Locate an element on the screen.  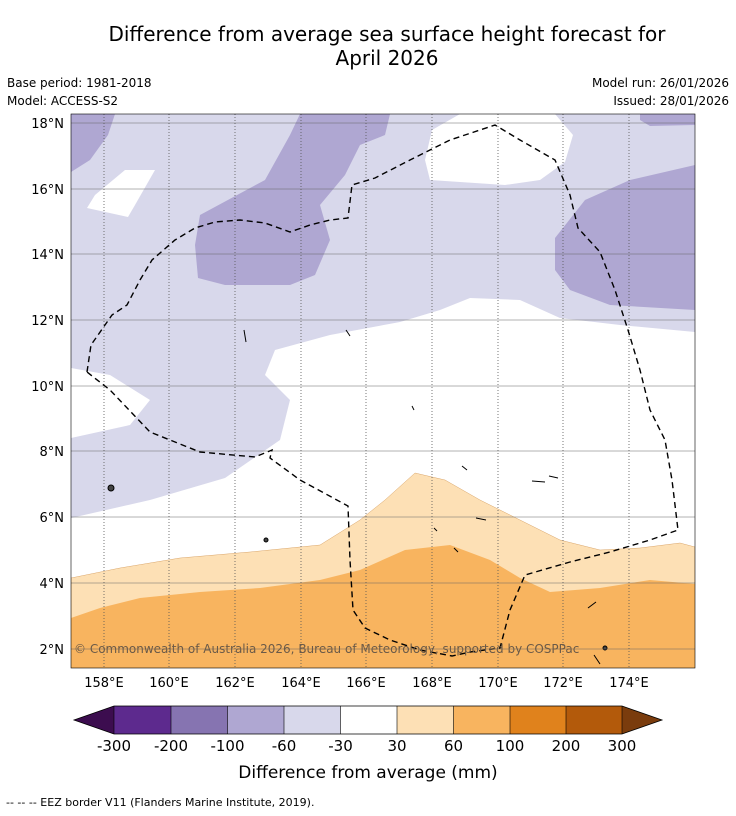
anomaly-region-p60-p100 is located at coordinates (383, 606).